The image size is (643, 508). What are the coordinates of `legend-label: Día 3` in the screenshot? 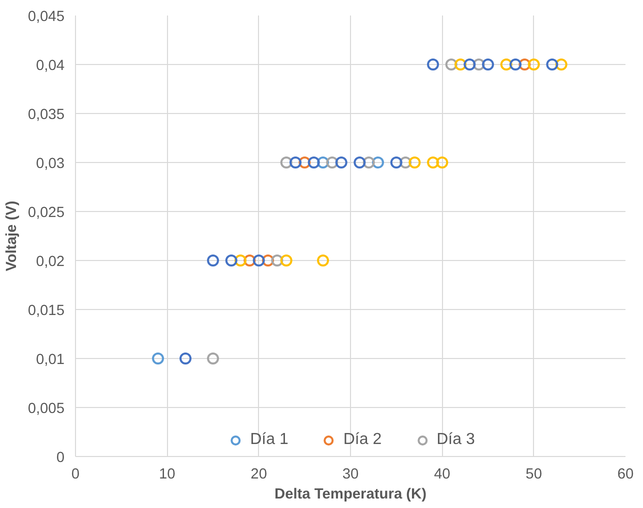 It's located at (455, 440).